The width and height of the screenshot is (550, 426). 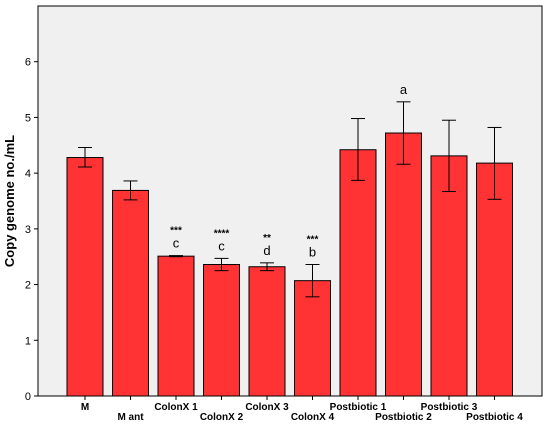 What do you see at coordinates (313, 417) in the screenshot?
I see `x-tick-label: ColonX 4` at bounding box center [313, 417].